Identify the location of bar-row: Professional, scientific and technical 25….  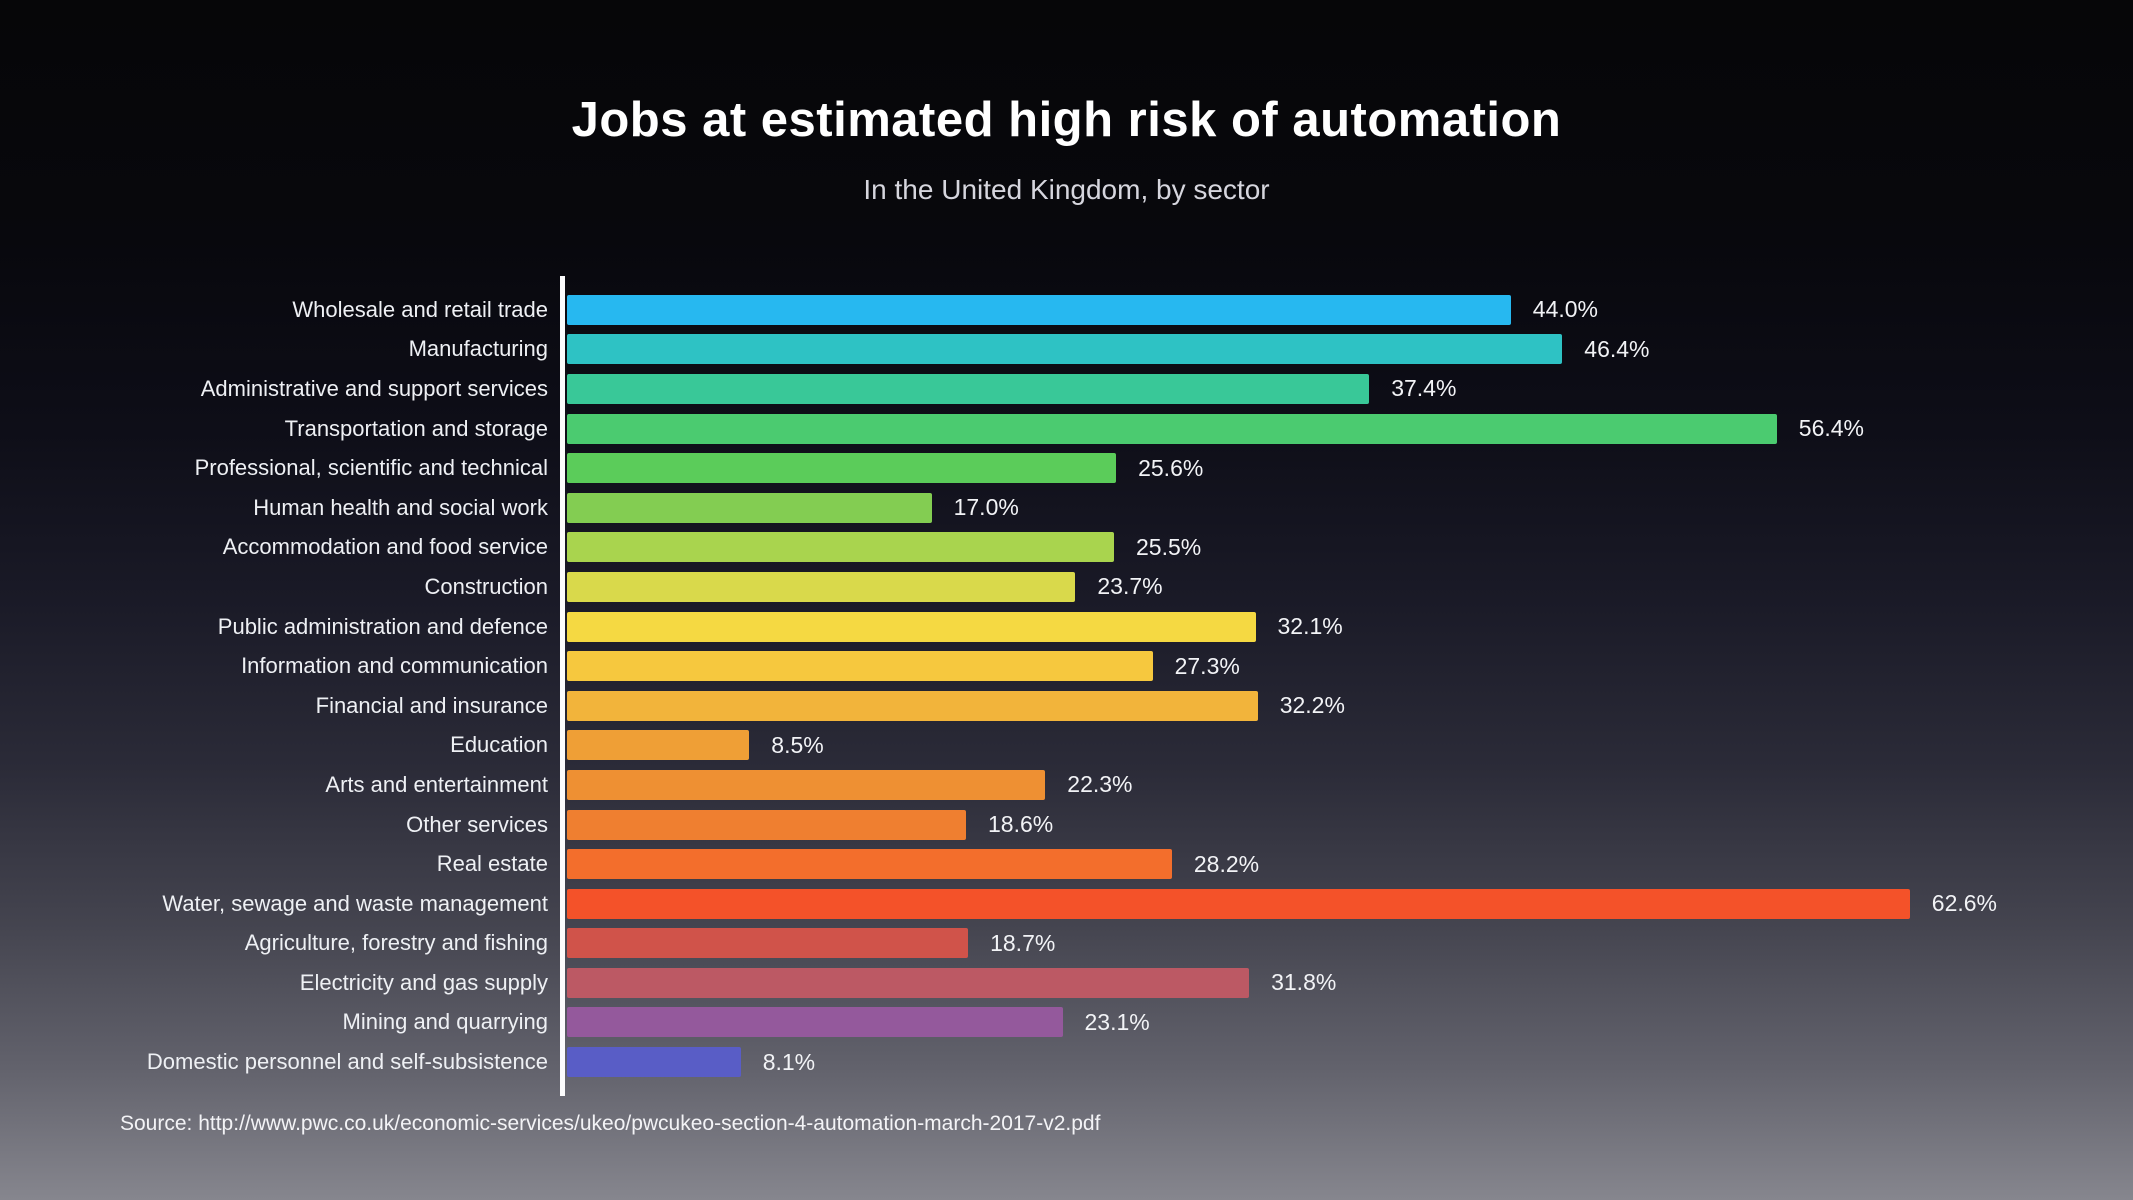
(1066, 468).